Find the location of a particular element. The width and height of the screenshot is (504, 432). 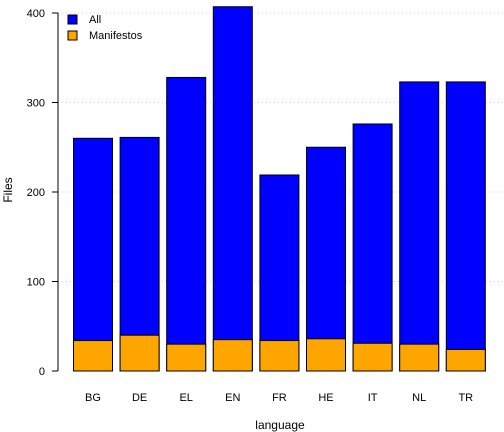

bar-manifestos-BG is located at coordinates (93, 356).